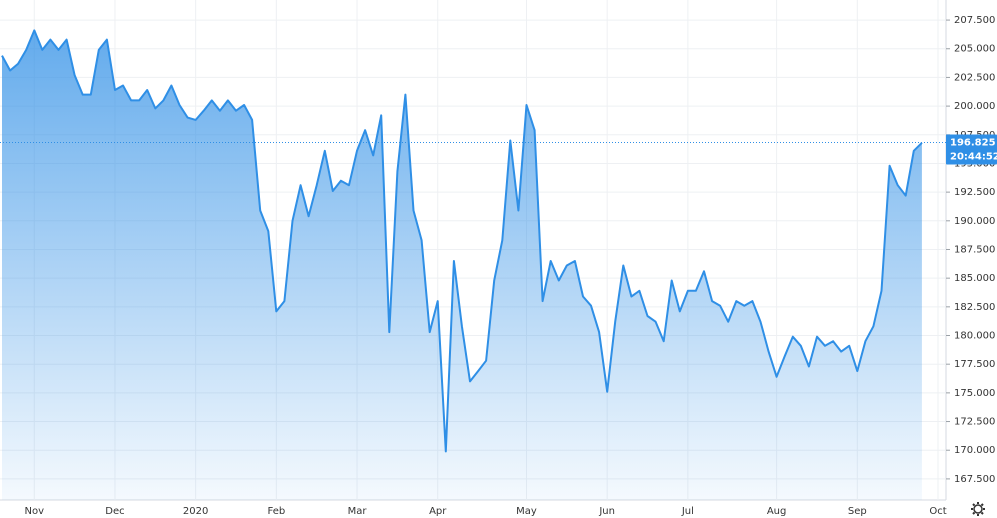 Image resolution: width=997 pixels, height=518 pixels. What do you see at coordinates (974, 336) in the screenshot?
I see `y-tick-label: 180.000` at bounding box center [974, 336].